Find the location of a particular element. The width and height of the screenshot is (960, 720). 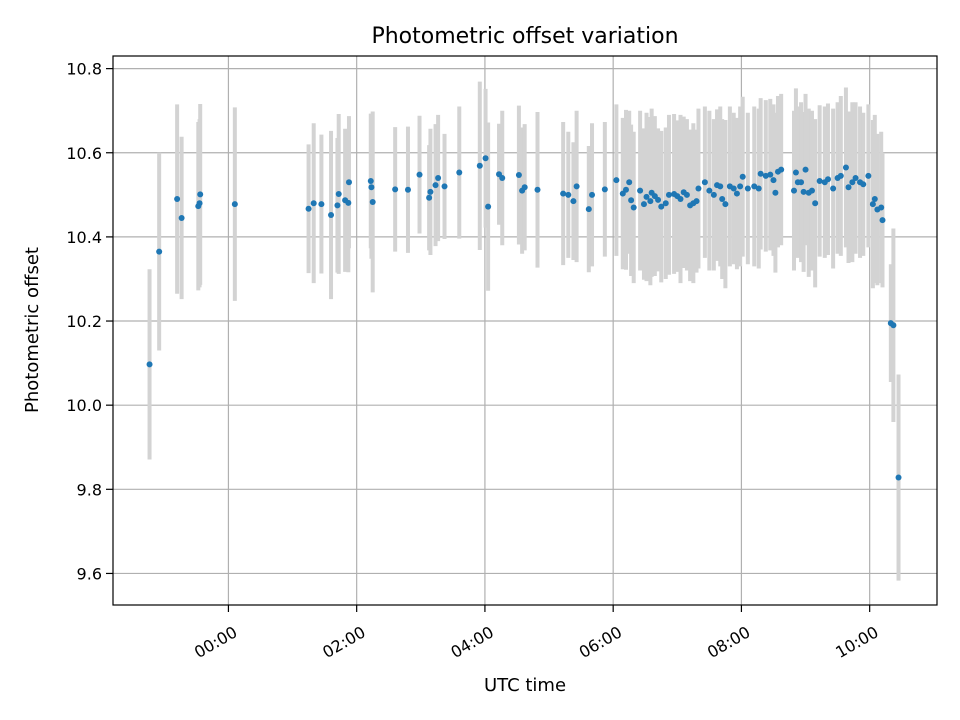

y-tick-label-5: 10.6 is located at coordinates (84, 153).